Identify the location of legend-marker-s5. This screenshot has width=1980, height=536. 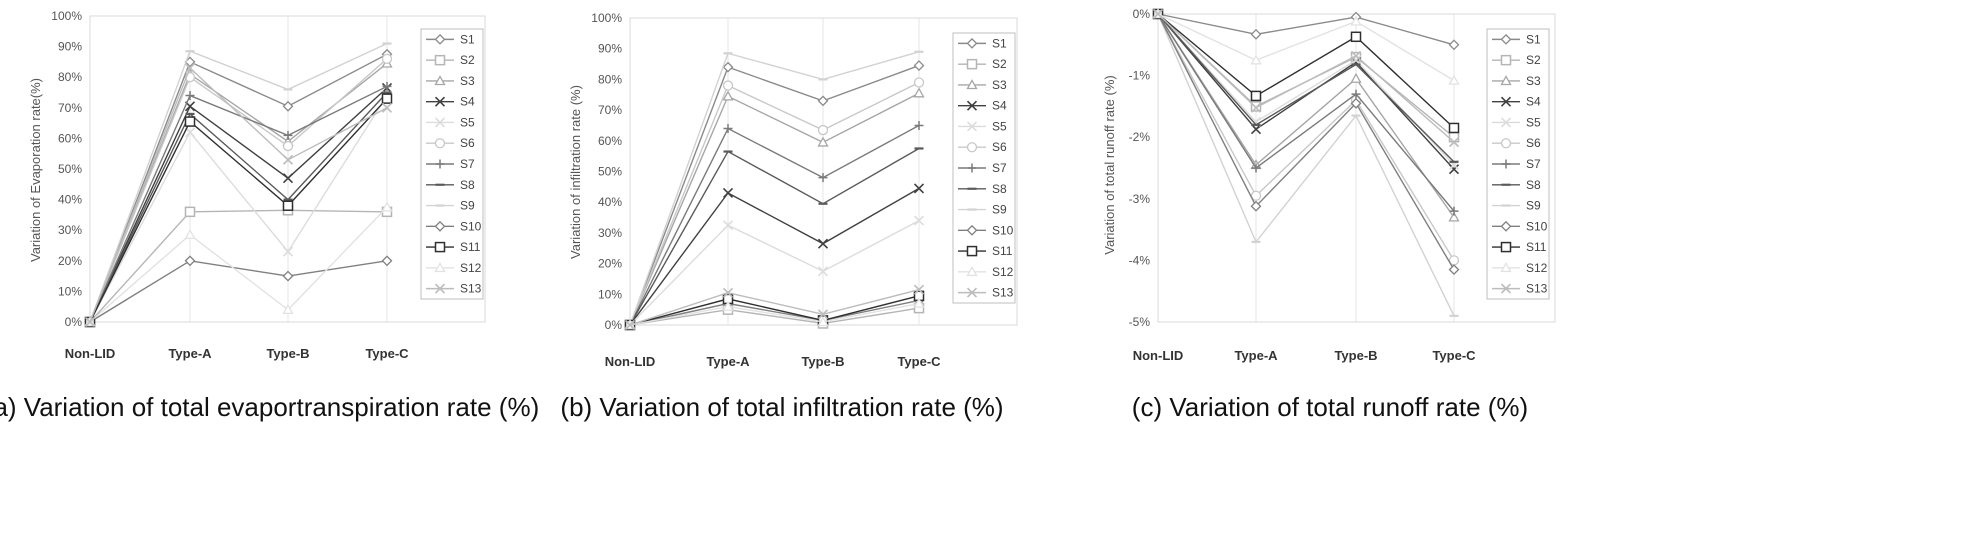
(440, 122).